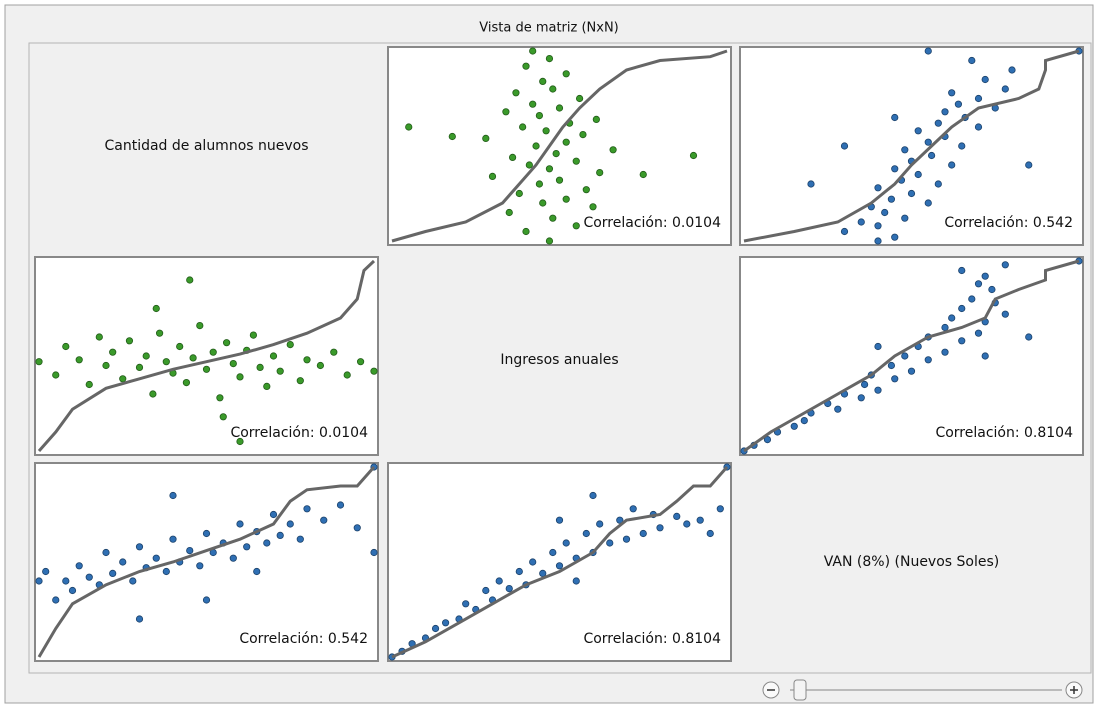 This screenshot has height=708, width=1100. I want to click on correlation-label: Correlación: 0.8104, so click(1004, 433).